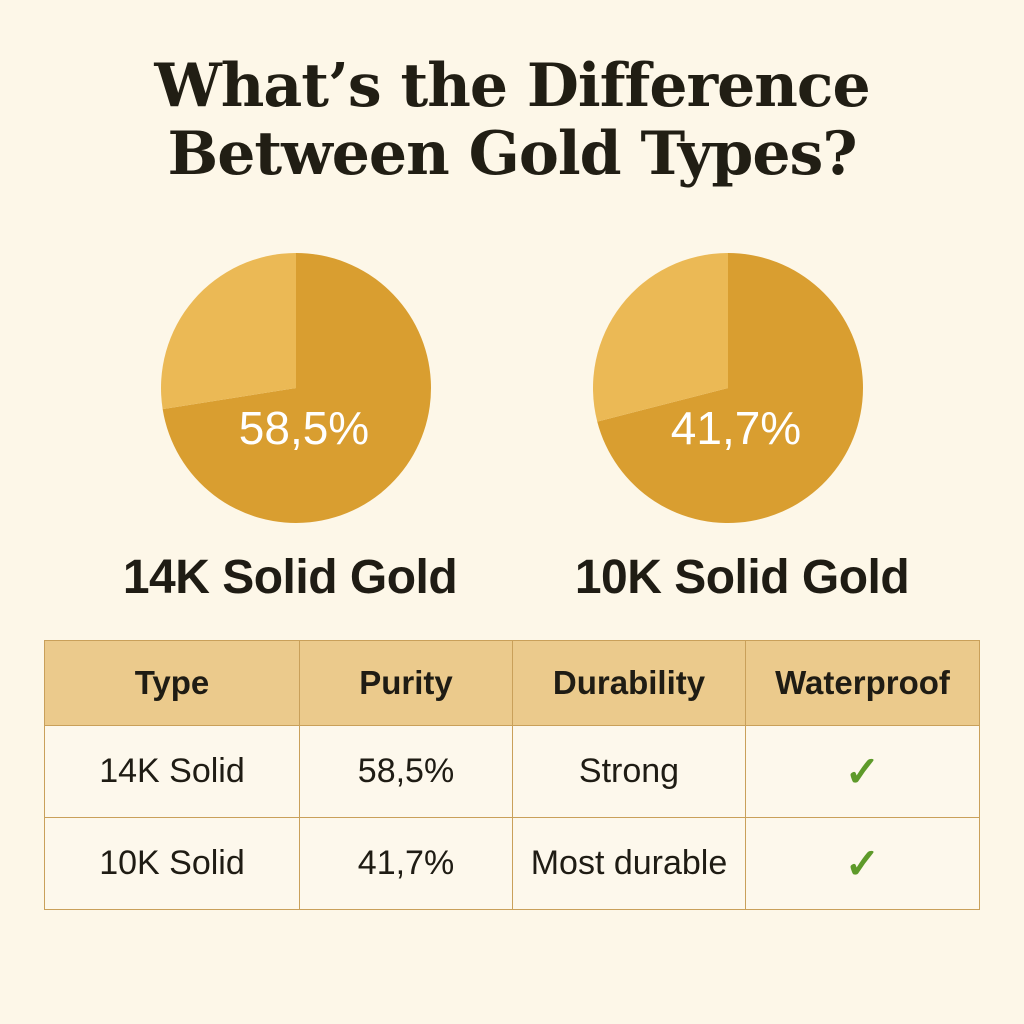  Describe the element at coordinates (406, 771) in the screenshot. I see `cell-purity: 58,5%` at that location.